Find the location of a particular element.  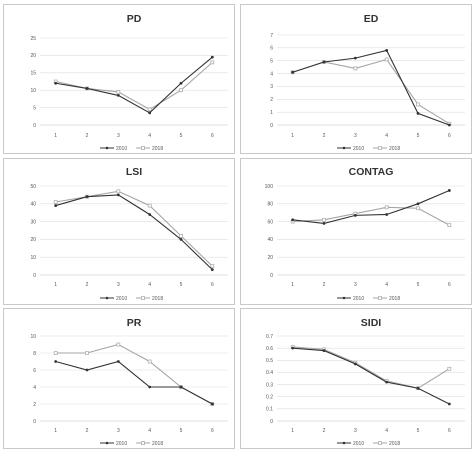

y-tick-label: 4 is located at coordinates (34, 388).